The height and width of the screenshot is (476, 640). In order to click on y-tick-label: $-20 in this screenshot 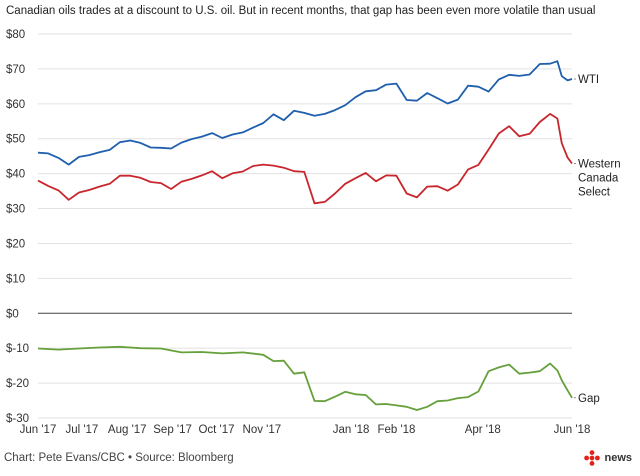, I will do `click(17, 384)`.